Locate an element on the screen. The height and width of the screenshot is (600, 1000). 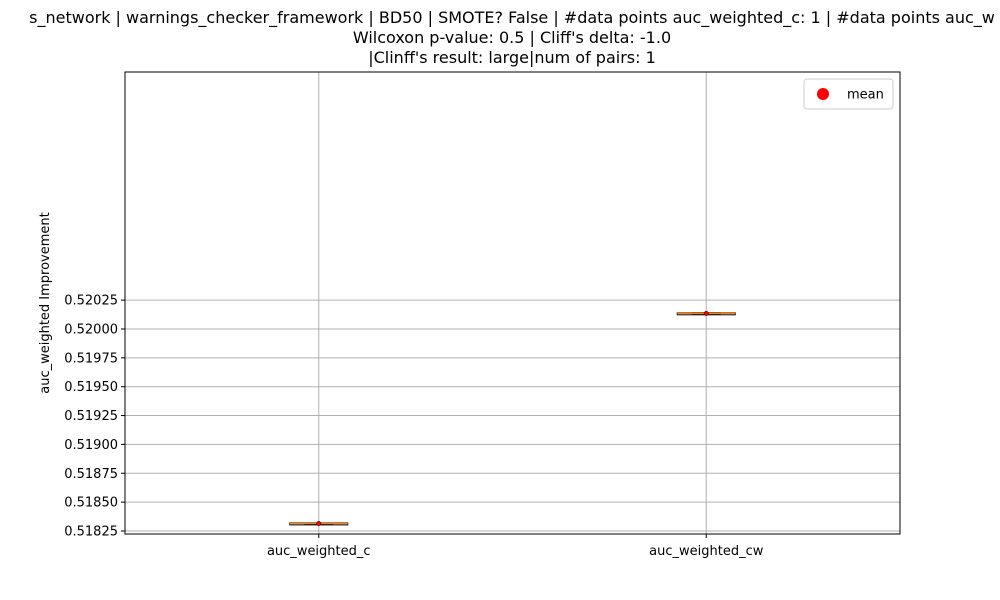
y-tick-label: 0.51950 is located at coordinates (91, 387).